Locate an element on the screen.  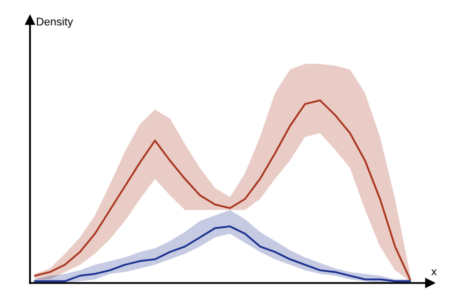
x-axis-title: x is located at coordinates (434, 272).